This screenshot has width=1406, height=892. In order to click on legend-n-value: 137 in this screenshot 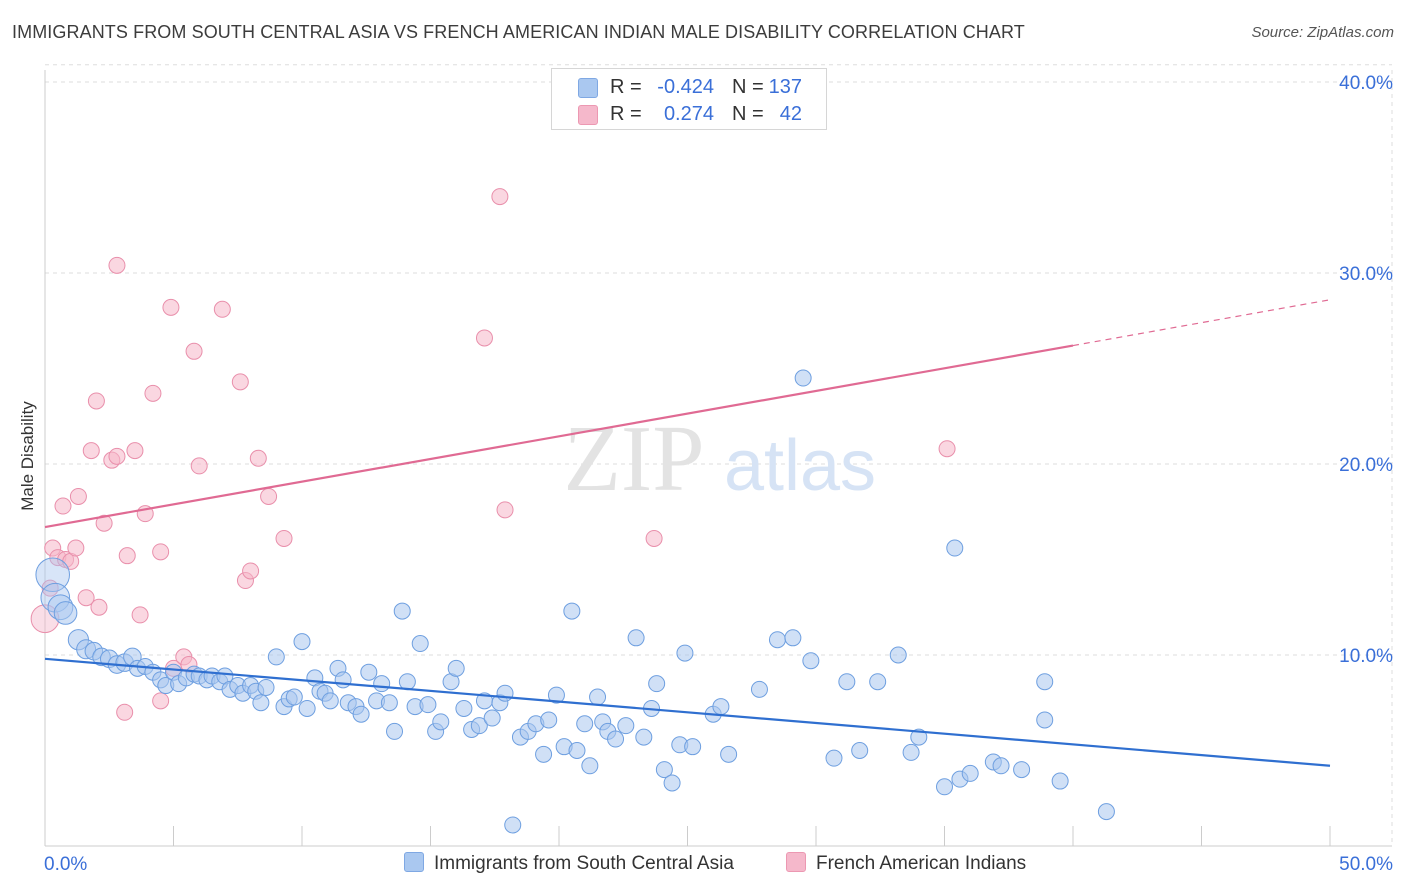, I will do `click(785, 87)`.